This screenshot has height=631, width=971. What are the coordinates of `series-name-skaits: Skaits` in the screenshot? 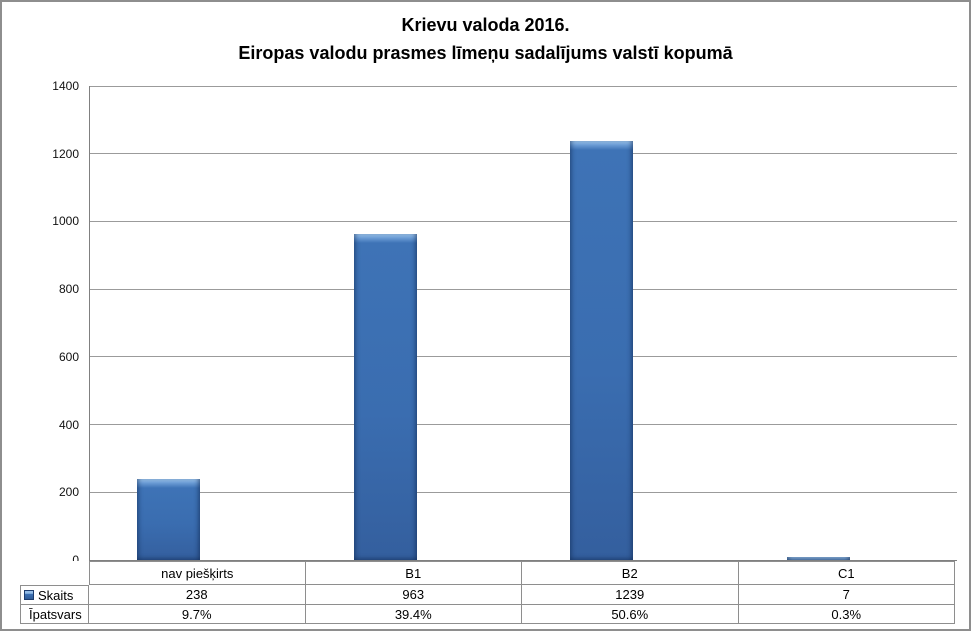 It's located at (56, 595).